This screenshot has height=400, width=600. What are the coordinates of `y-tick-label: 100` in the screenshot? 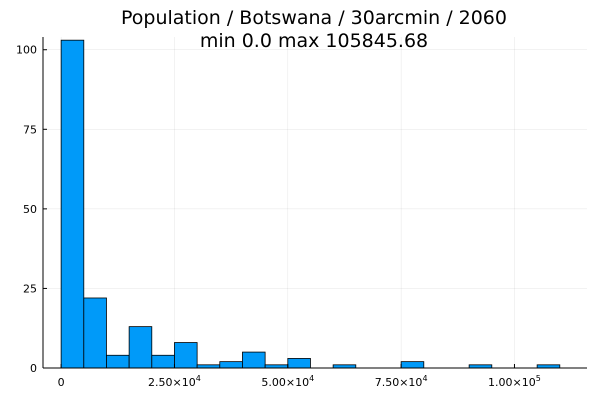 It's located at (26, 50).